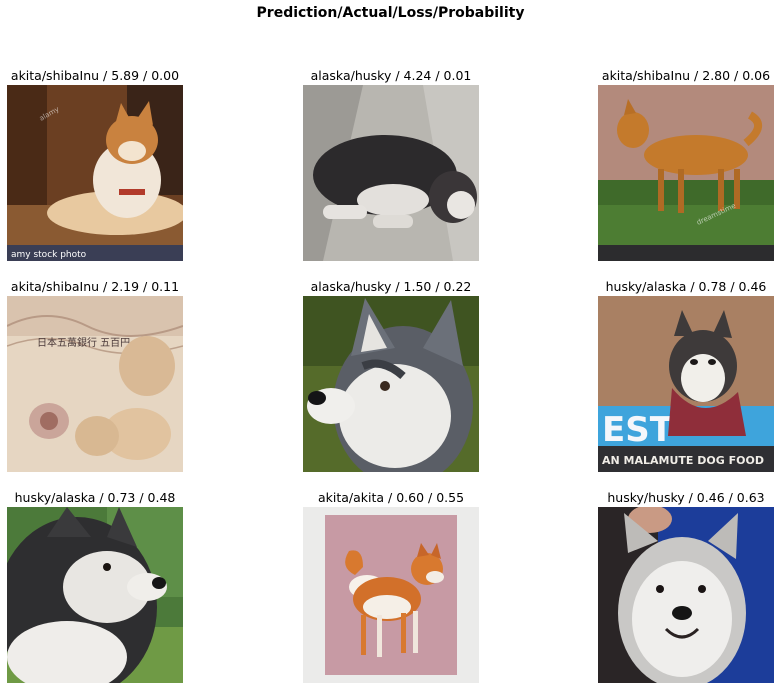 Image resolution: width=781 pixels, height=691 pixels. Describe the element at coordinates (95, 75) in the screenshot. I see `panel-title: akita/shibaInu / 5.89 / 0.00` at that location.